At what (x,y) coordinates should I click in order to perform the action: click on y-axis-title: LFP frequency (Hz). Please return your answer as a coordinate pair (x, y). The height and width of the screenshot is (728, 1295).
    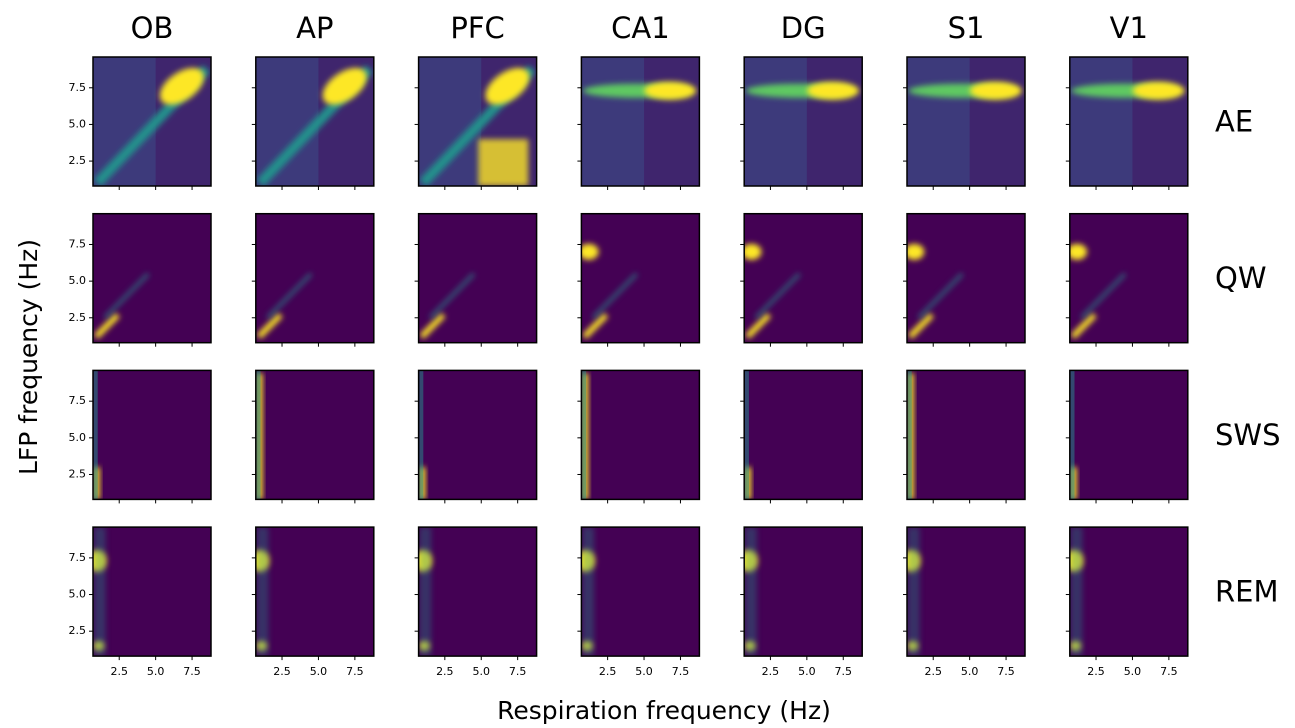
    Looking at the image, I should click on (28, 357).